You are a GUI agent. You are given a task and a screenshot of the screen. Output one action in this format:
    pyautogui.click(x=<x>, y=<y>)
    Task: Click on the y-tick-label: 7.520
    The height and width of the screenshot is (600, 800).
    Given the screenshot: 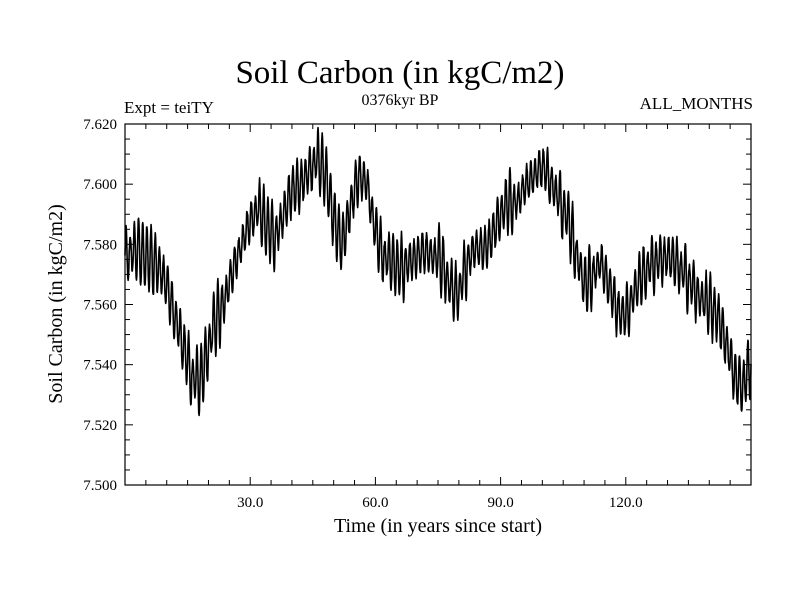 What is the action you would take?
    pyautogui.click(x=100, y=426)
    